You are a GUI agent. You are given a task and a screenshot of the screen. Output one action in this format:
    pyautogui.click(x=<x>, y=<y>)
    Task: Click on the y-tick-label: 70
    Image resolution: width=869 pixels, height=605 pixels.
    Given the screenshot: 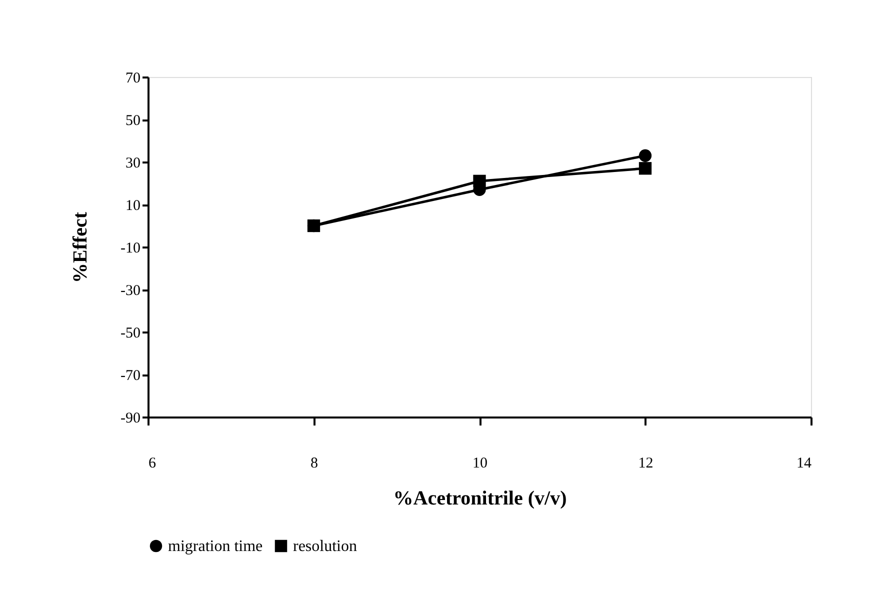 What is the action you would take?
    pyautogui.click(x=133, y=78)
    